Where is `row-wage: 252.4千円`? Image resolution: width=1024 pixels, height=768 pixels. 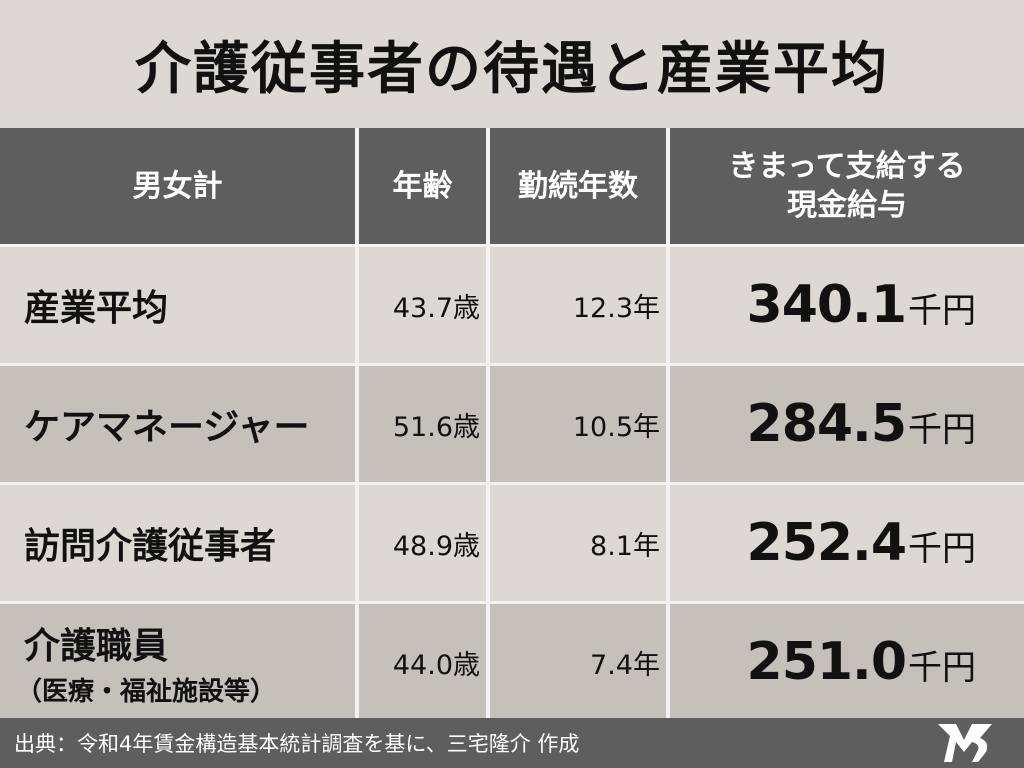
row-wage: 252.4千円 is located at coordinates (845, 542).